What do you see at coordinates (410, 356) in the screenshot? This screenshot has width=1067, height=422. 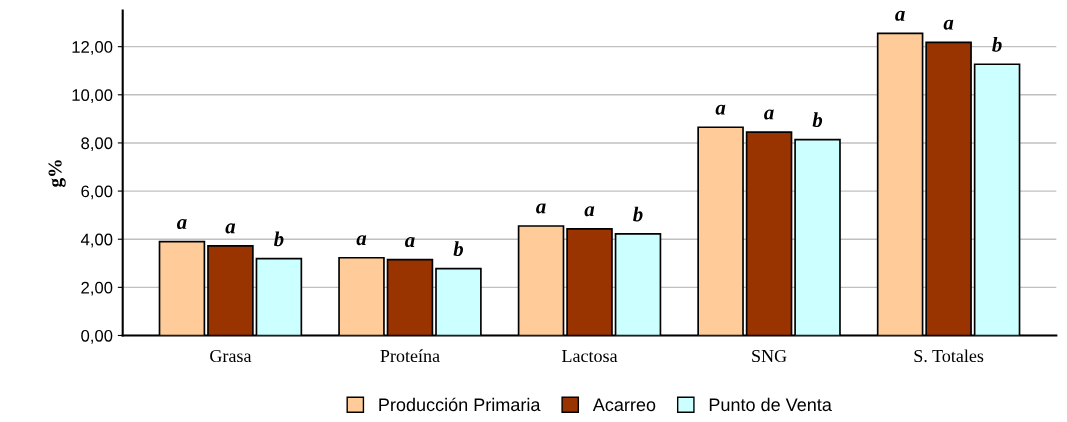 I see `x-tick-label: Proteína` at bounding box center [410, 356].